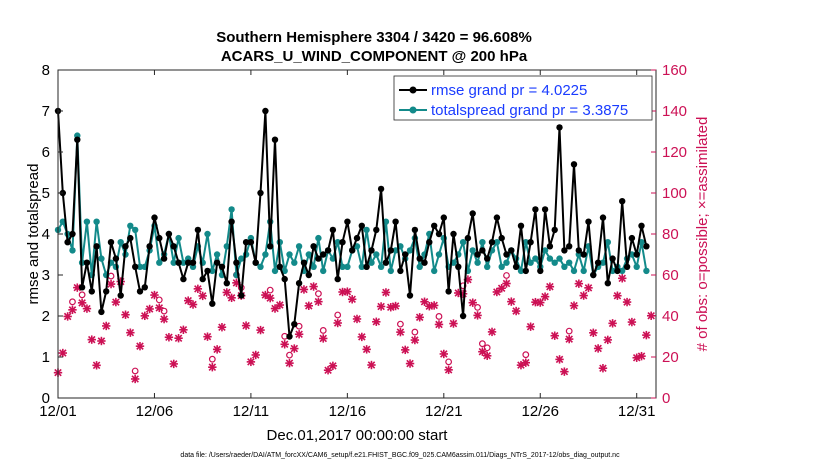 Image resolution: width=830 pixels, height=470 pixels. I want to click on x-axis-label: Dec.01,2017 00:00:00 start, so click(358, 435).